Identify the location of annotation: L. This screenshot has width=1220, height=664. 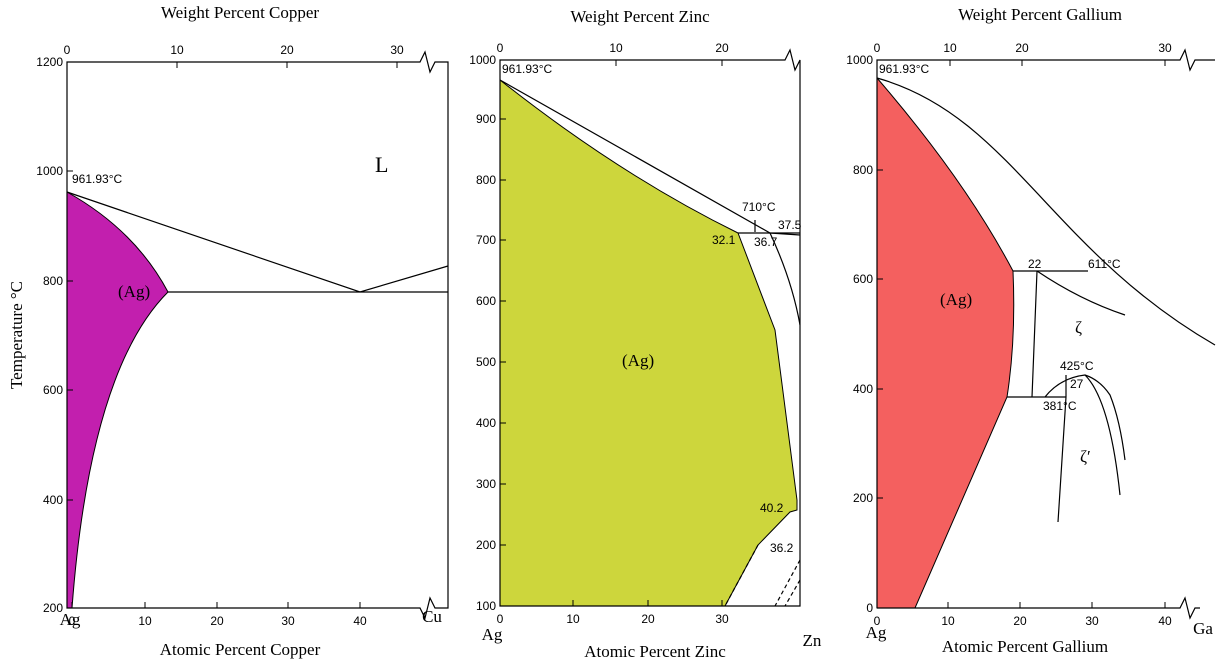
(381, 164).